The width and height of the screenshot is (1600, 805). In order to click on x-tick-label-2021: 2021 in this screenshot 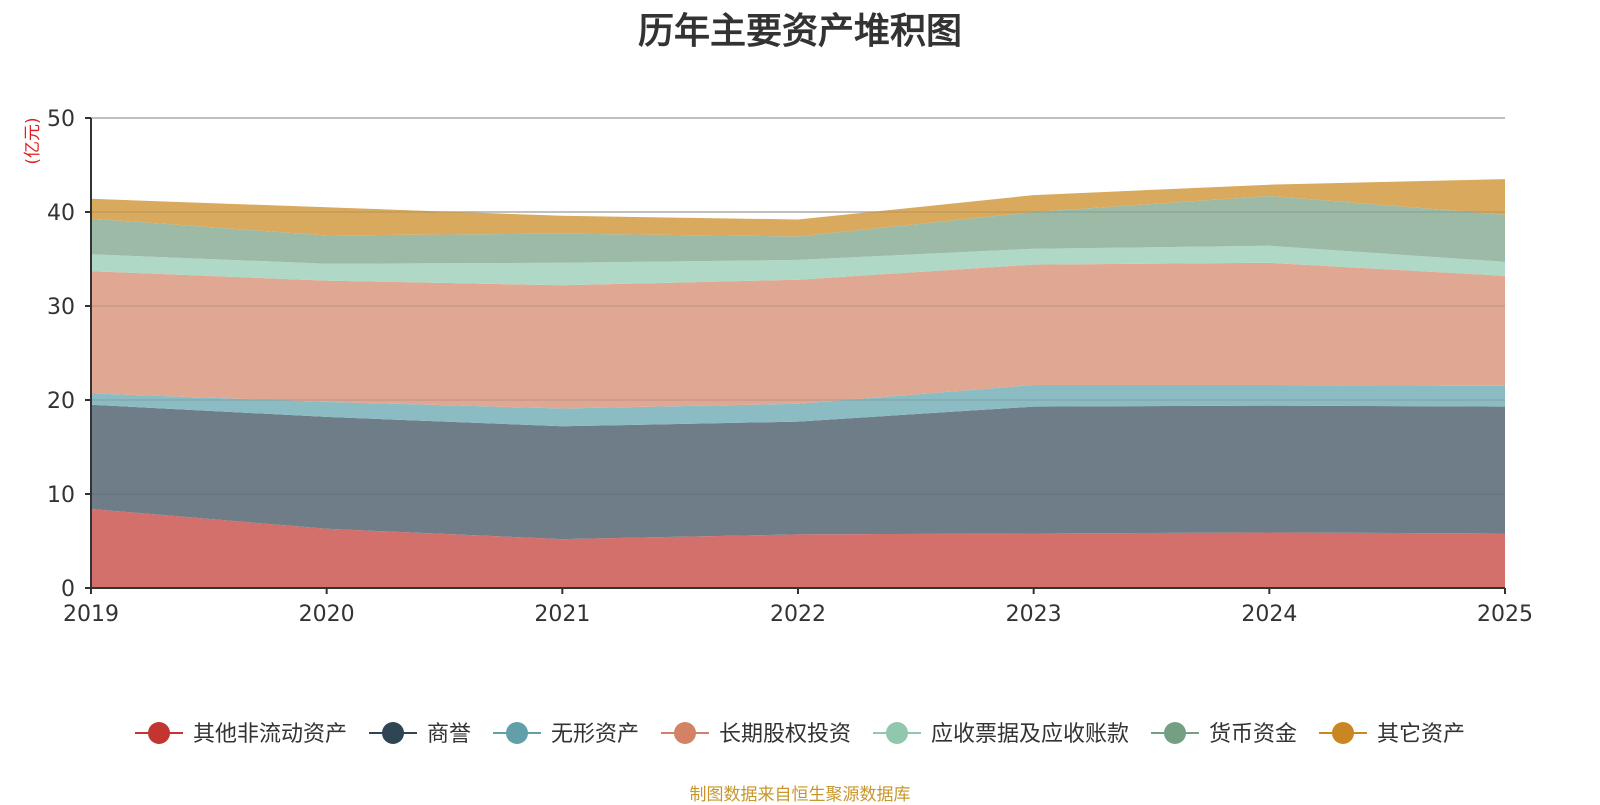, I will do `click(562, 614)`.